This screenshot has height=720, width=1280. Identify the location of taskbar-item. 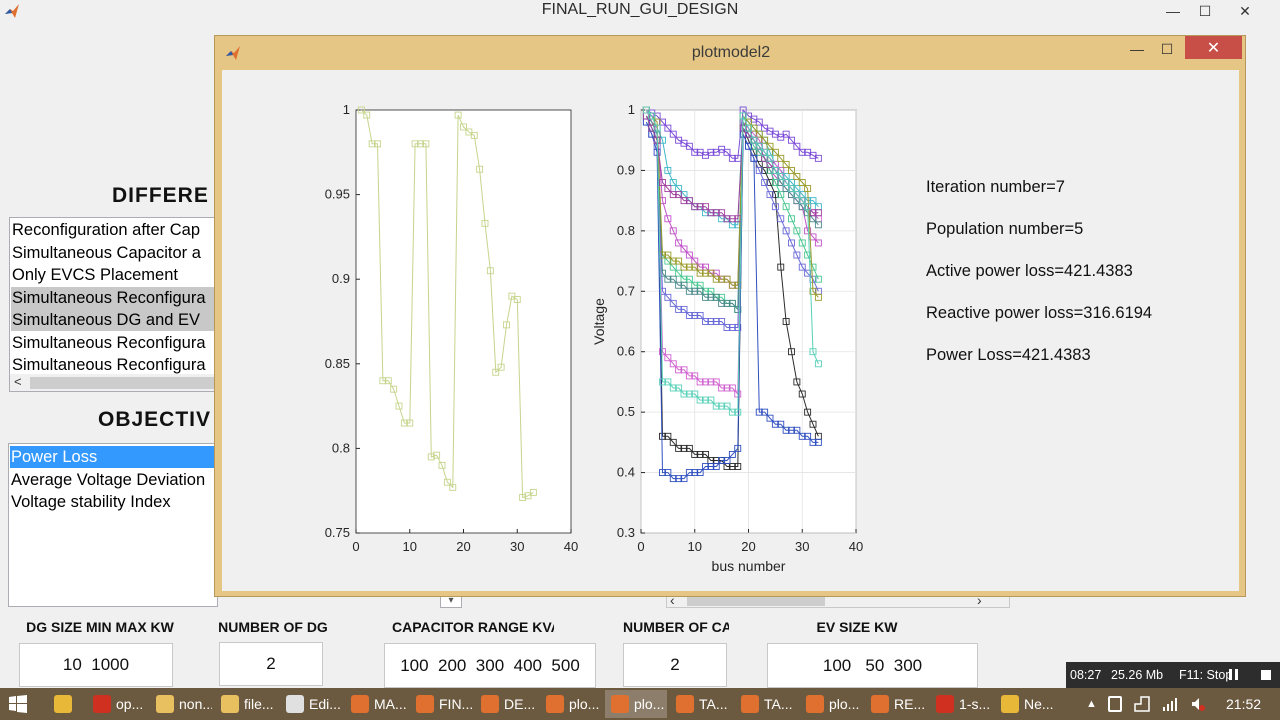
(66, 704).